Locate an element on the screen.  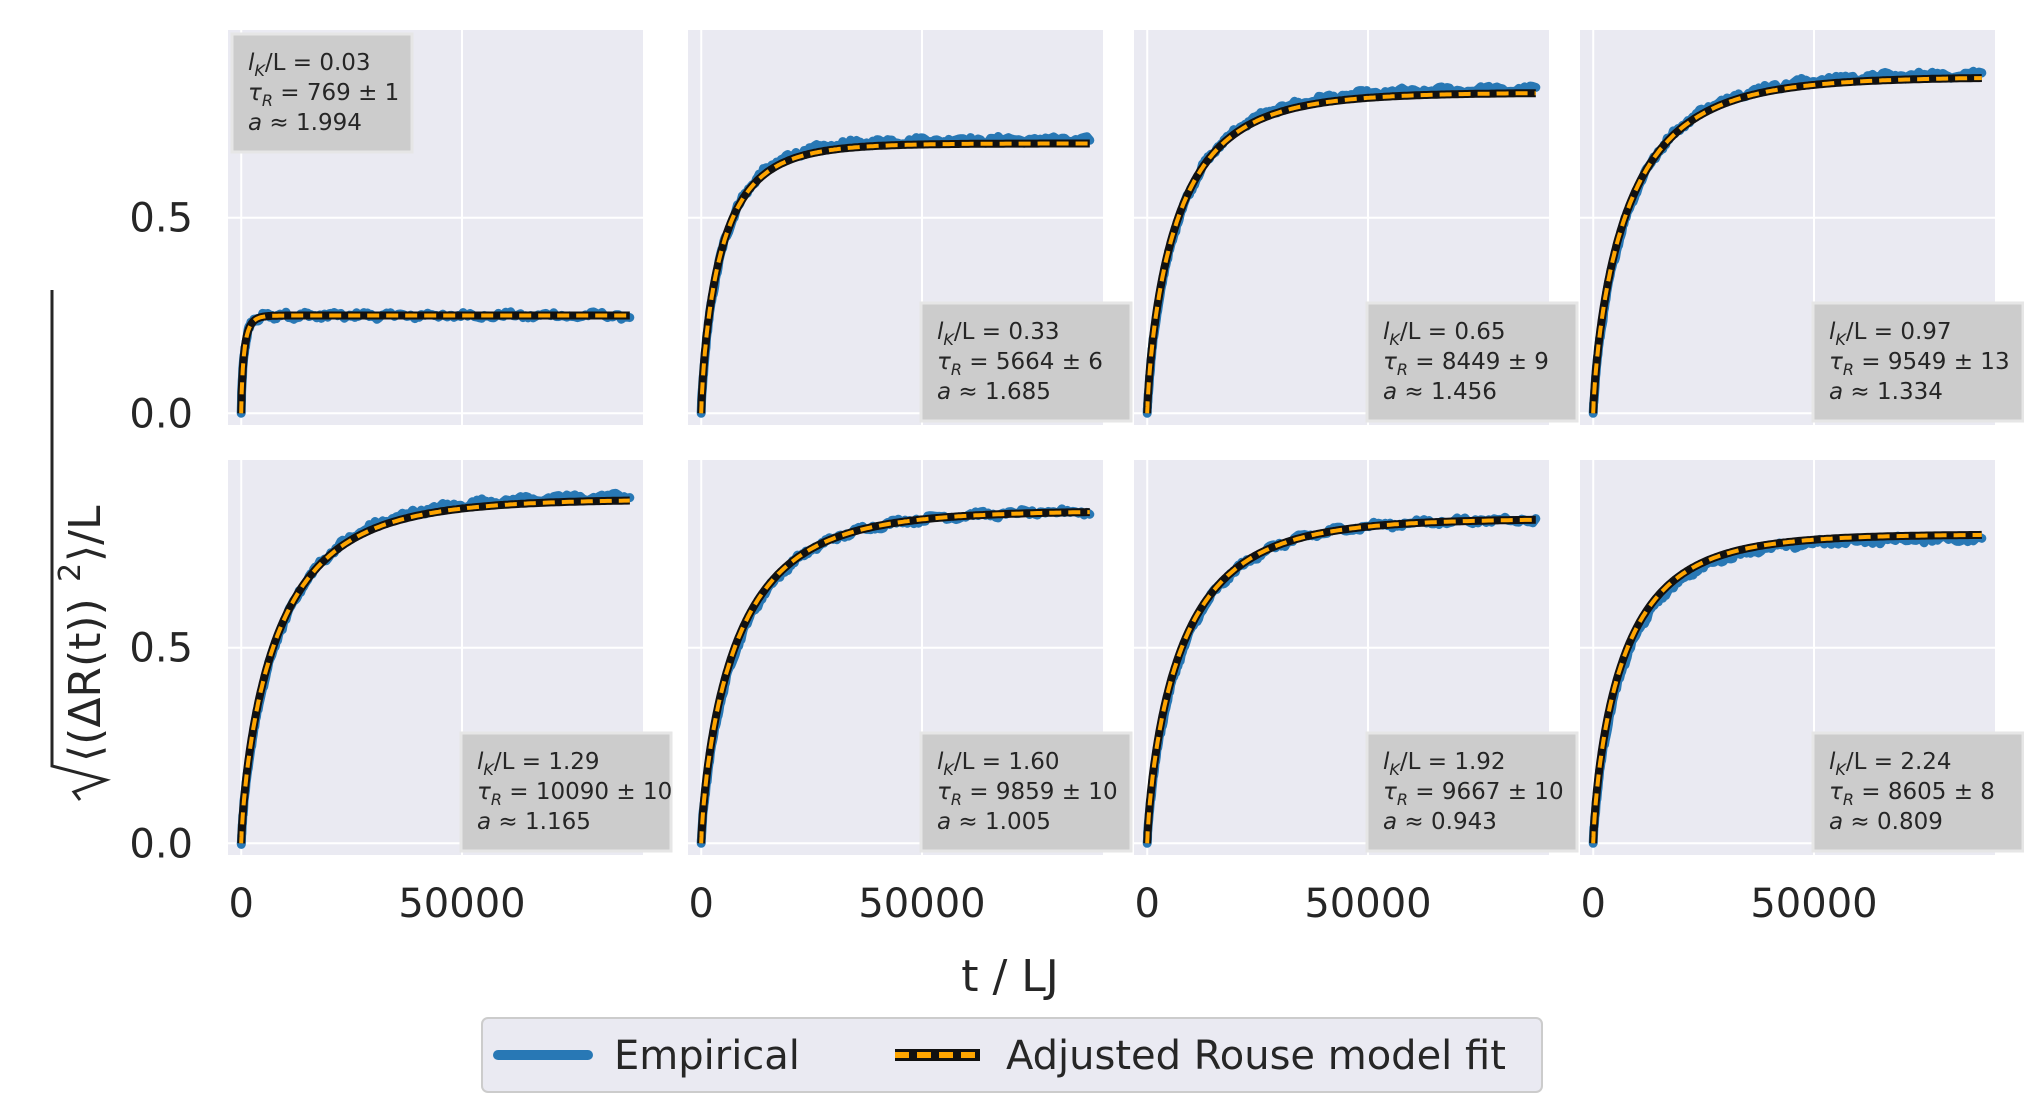
rouse-time: τR = 8605 ± 8 is located at coordinates (1912, 794).